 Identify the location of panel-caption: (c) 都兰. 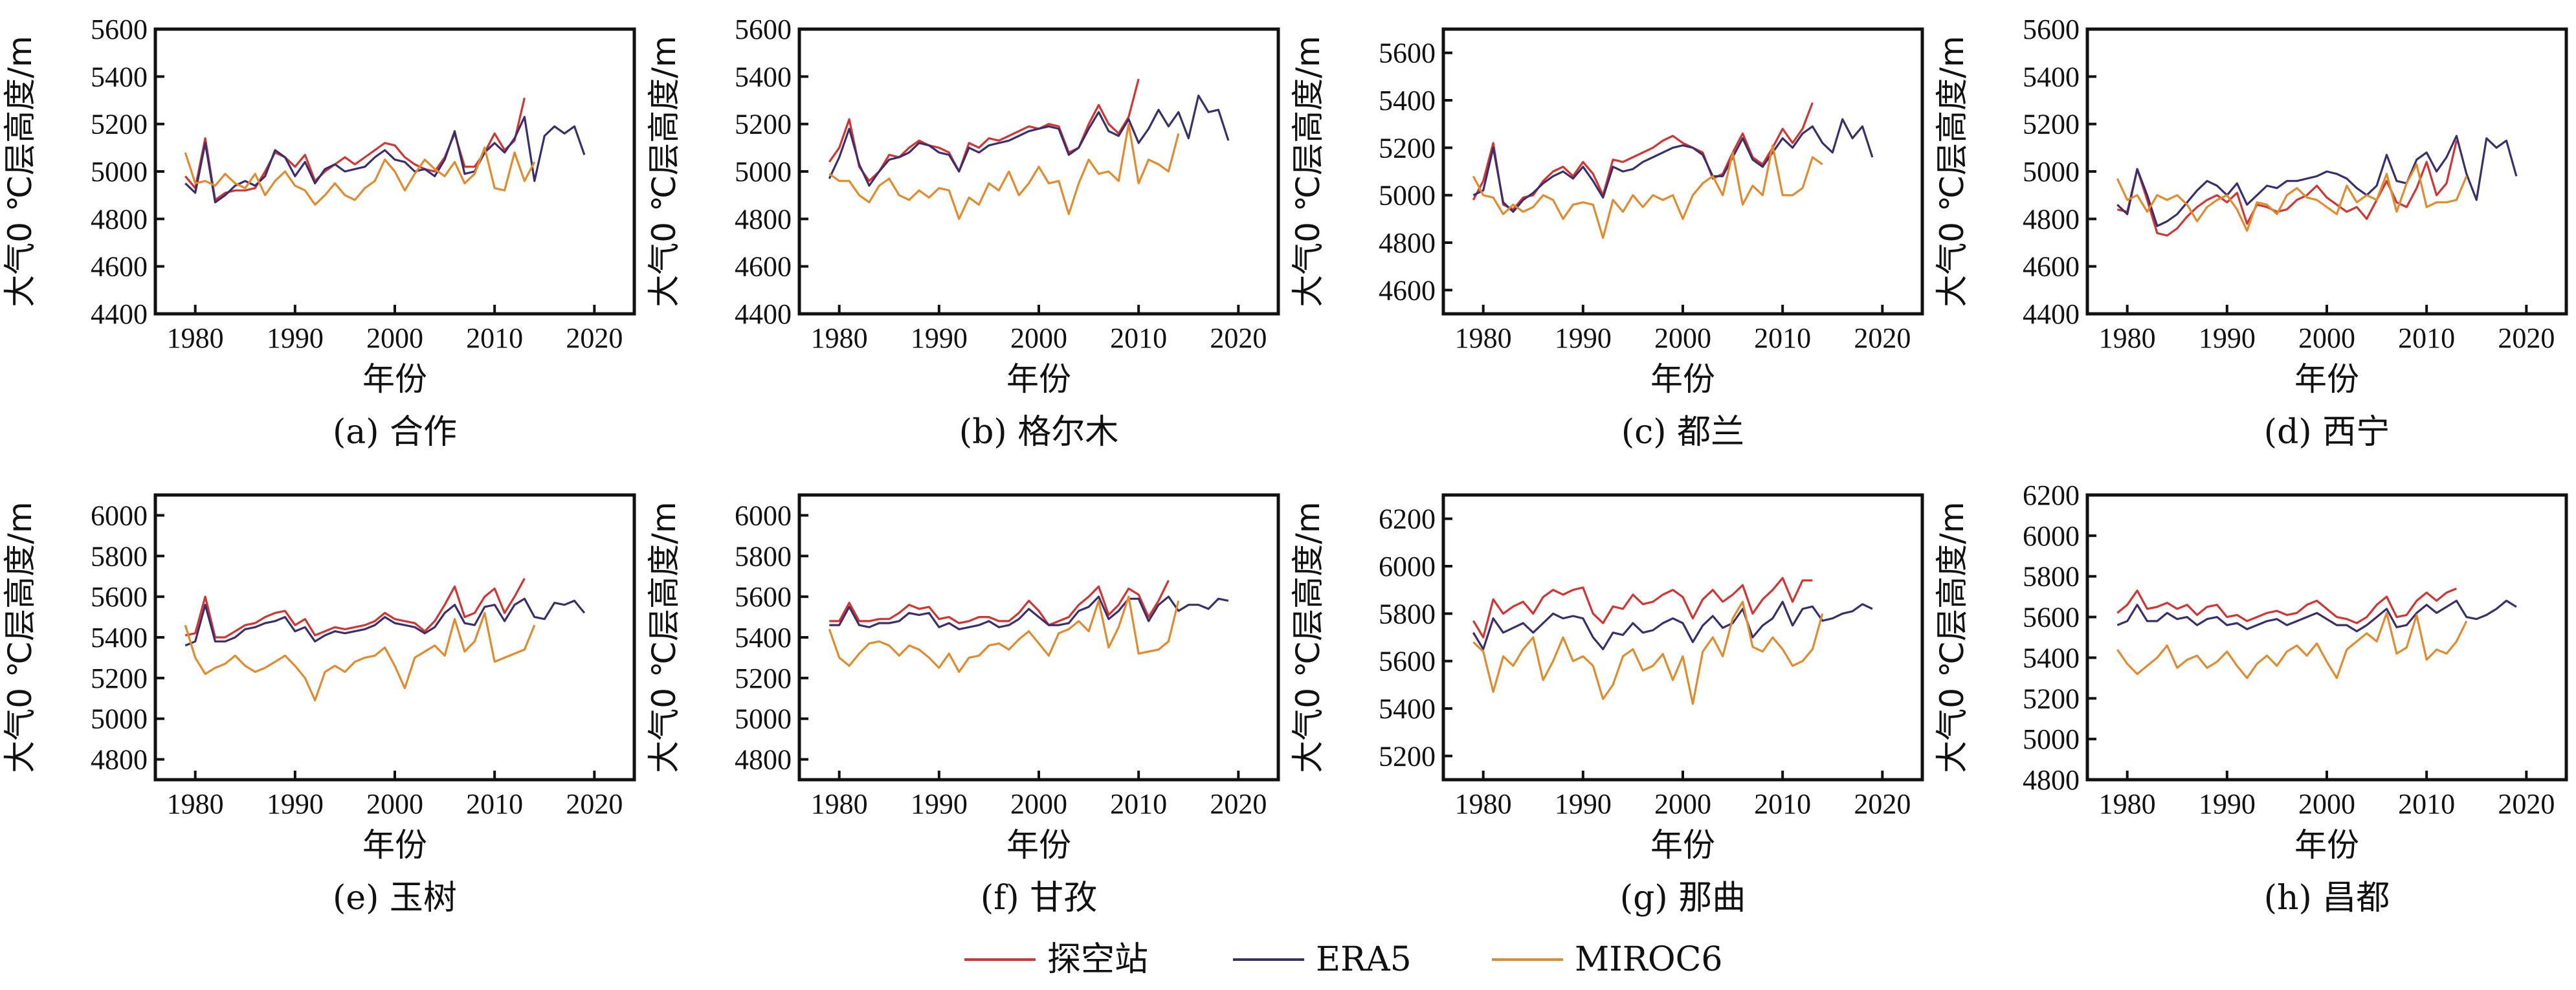
(1682, 432).